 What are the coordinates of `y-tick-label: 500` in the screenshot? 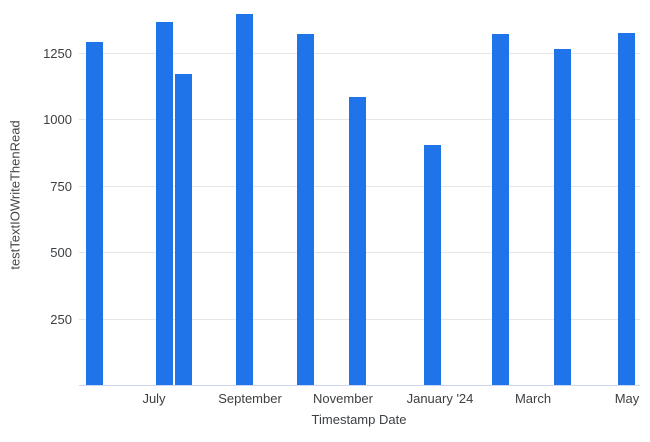 It's located at (61, 253).